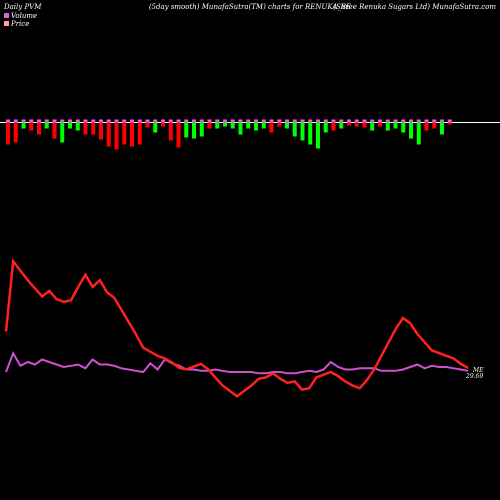 The height and width of the screenshot is (500, 500). Describe the element at coordinates (6, 15) in the screenshot. I see `volume-legend-swatch` at that location.